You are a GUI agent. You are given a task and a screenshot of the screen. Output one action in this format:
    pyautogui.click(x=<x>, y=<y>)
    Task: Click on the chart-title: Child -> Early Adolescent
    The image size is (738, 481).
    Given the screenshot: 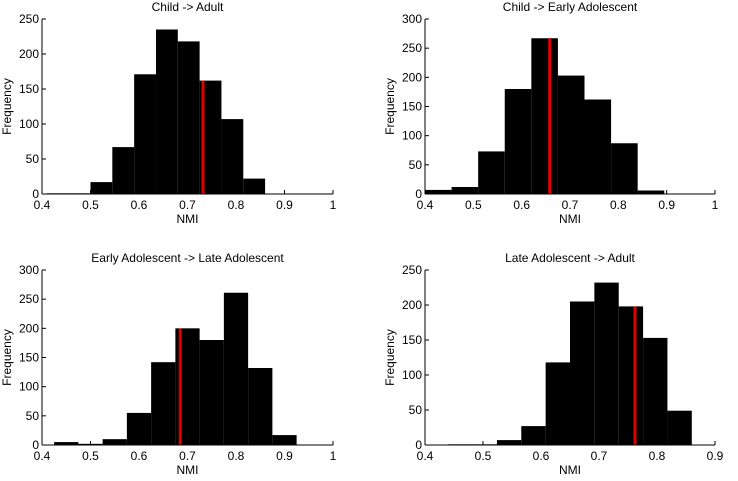 What is the action you would take?
    pyautogui.click(x=570, y=7)
    